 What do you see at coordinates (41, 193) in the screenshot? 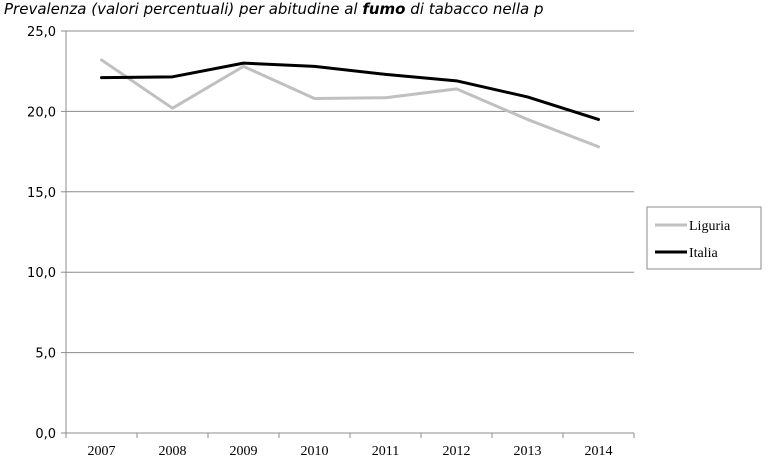
I see `y-tick-label: 15,0` at bounding box center [41, 193].